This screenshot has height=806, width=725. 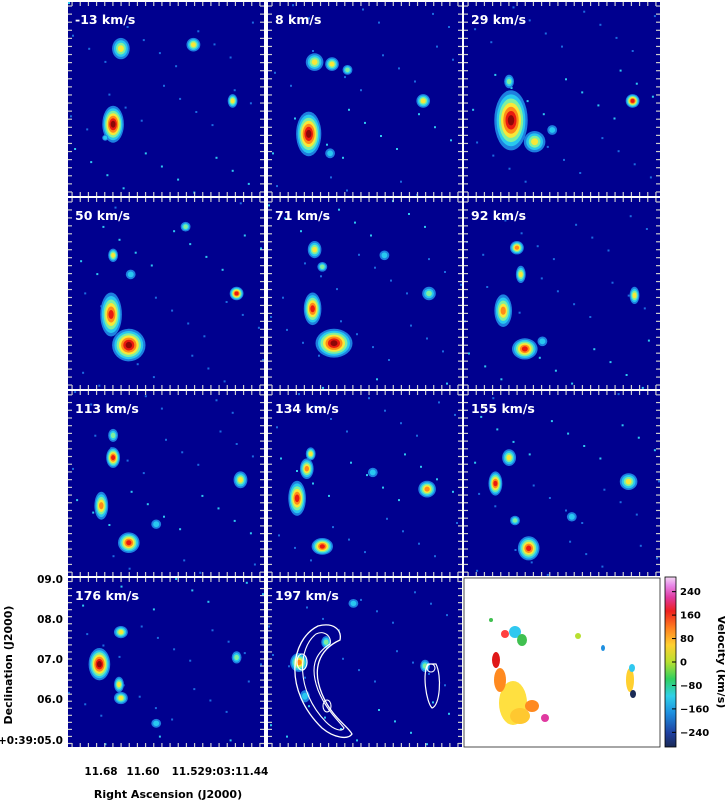 I want to click on panel-background, so click(x=166, y=483).